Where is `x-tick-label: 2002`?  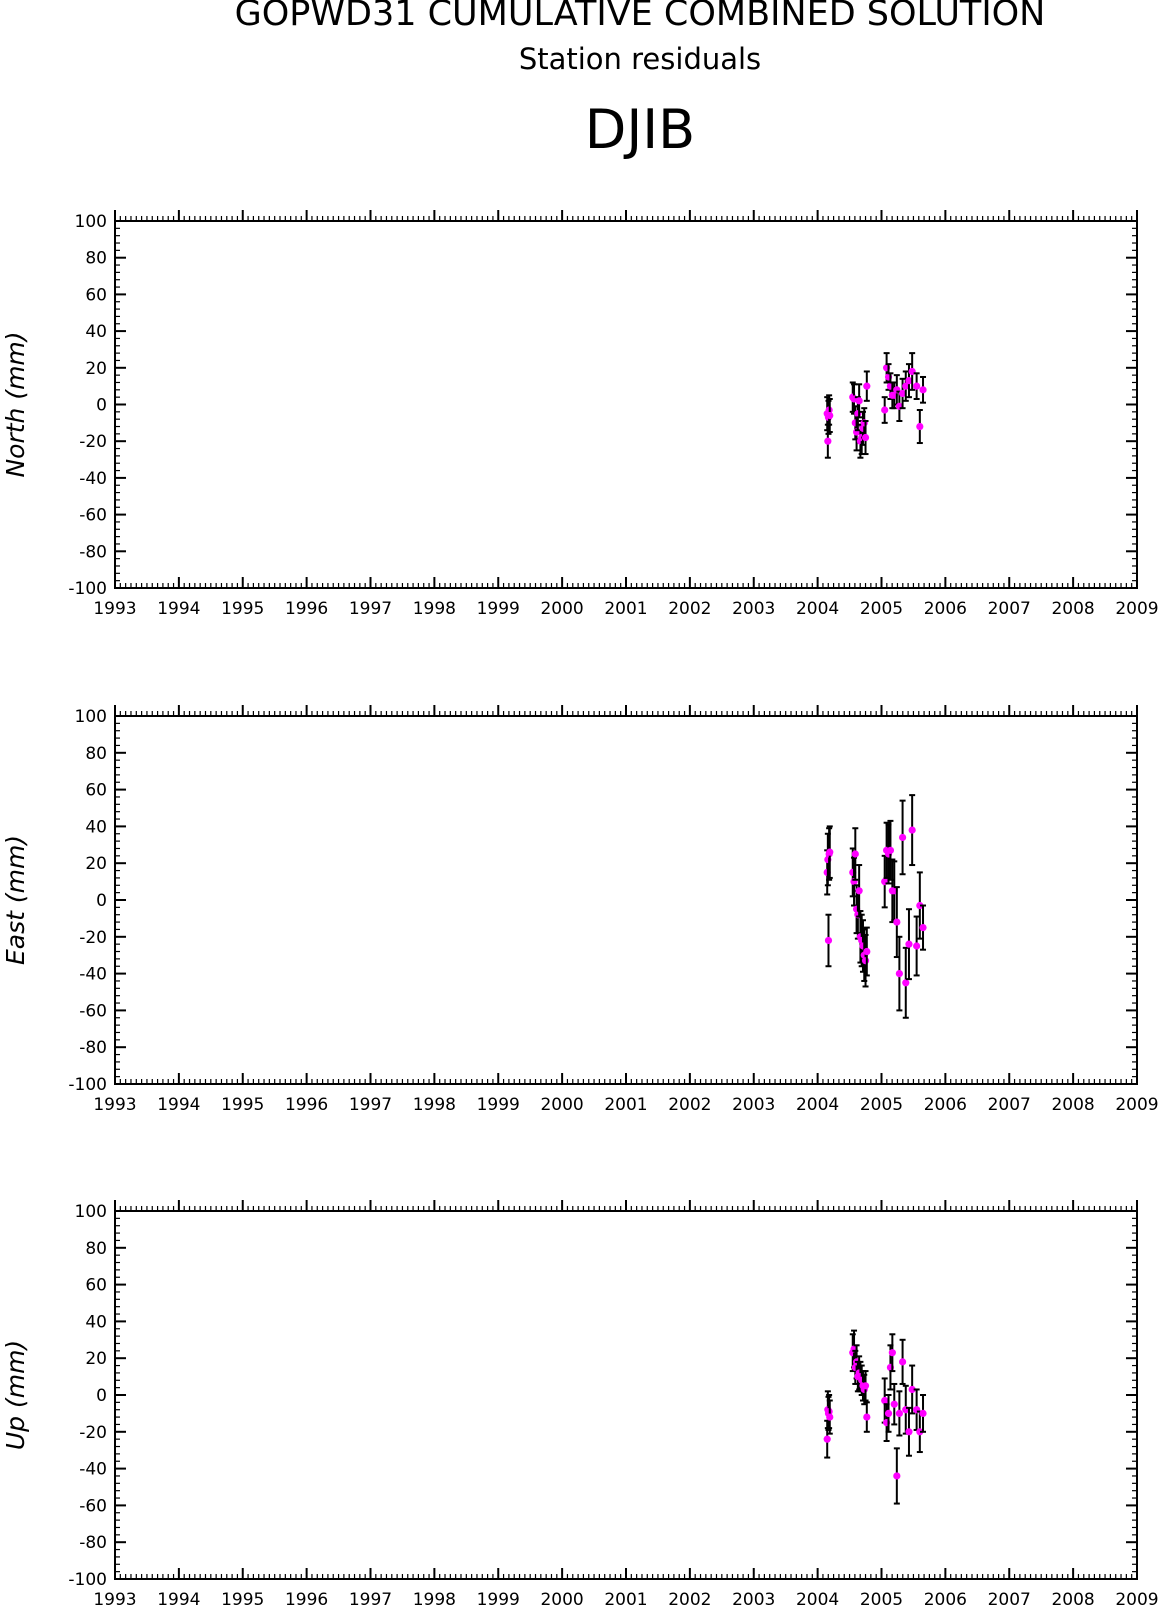 x-tick-label: 2002 is located at coordinates (689, 1105).